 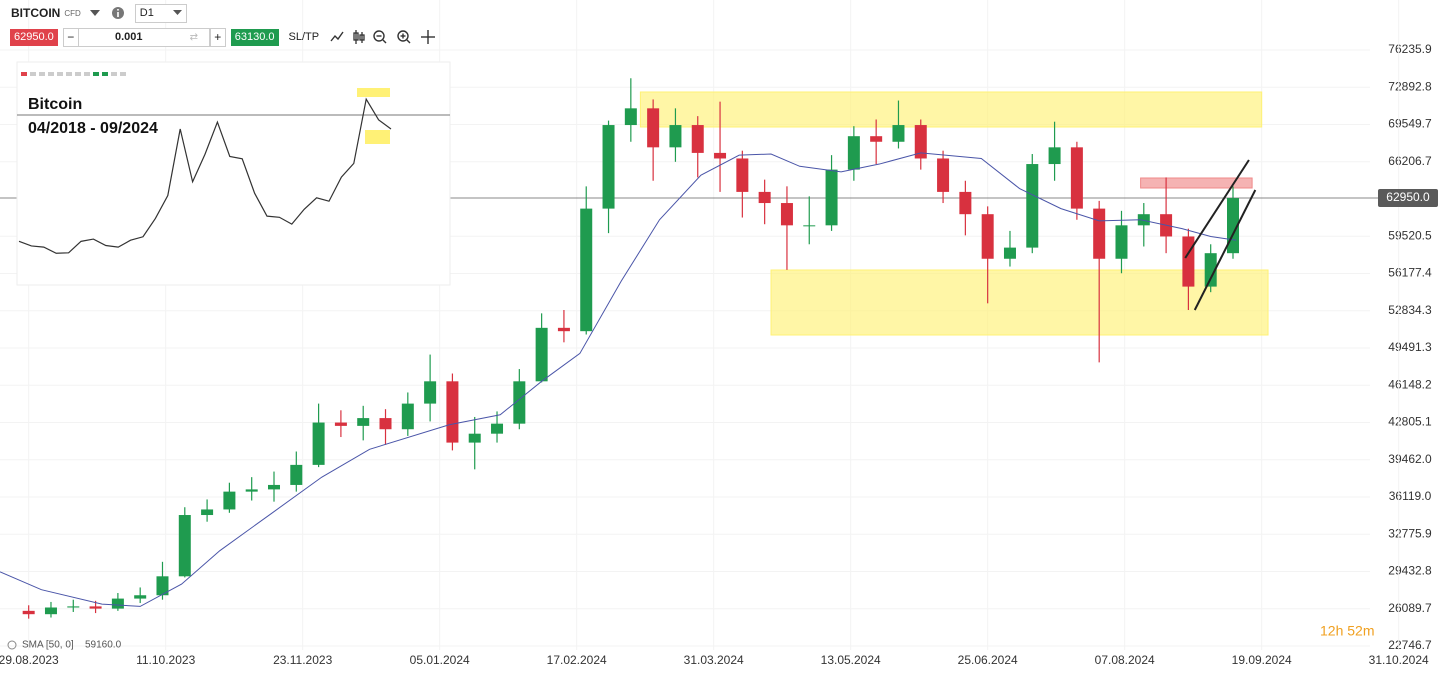 What do you see at coordinates (1410, 49) in the screenshot?
I see `y-tick-label: 76235.9` at bounding box center [1410, 49].